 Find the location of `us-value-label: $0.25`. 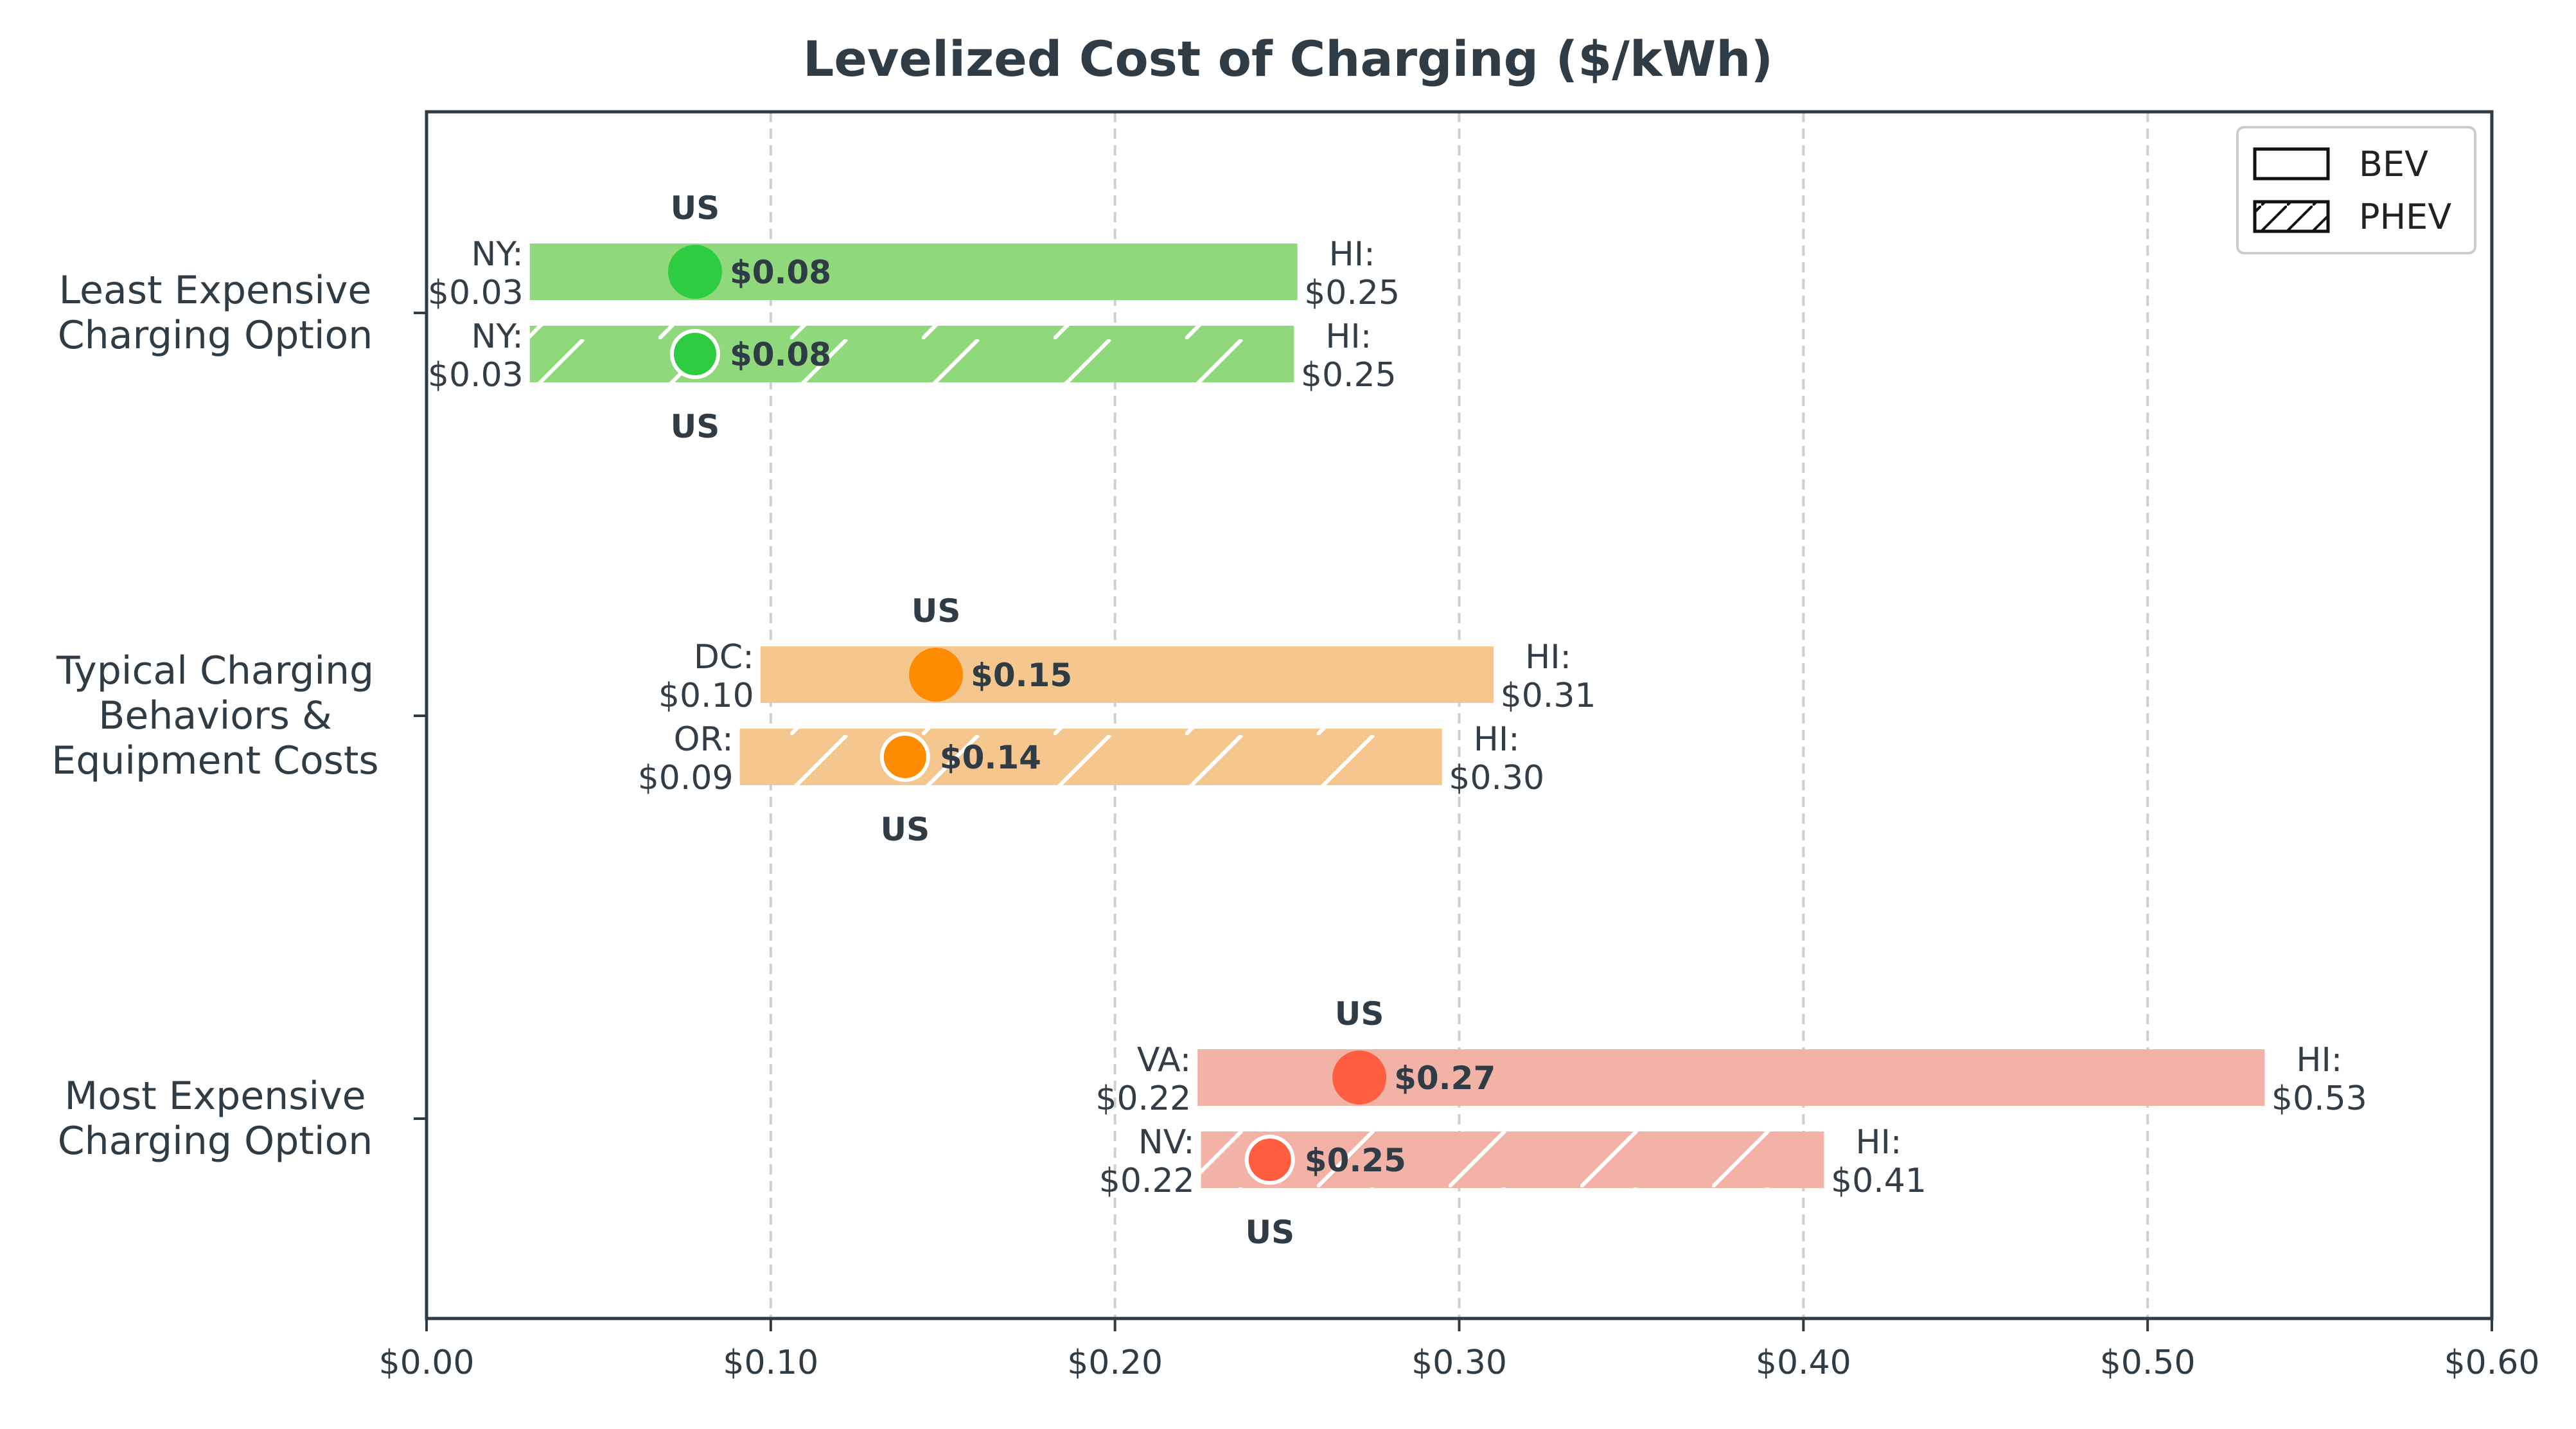

us-value-label: $0.25 is located at coordinates (1355, 1160).